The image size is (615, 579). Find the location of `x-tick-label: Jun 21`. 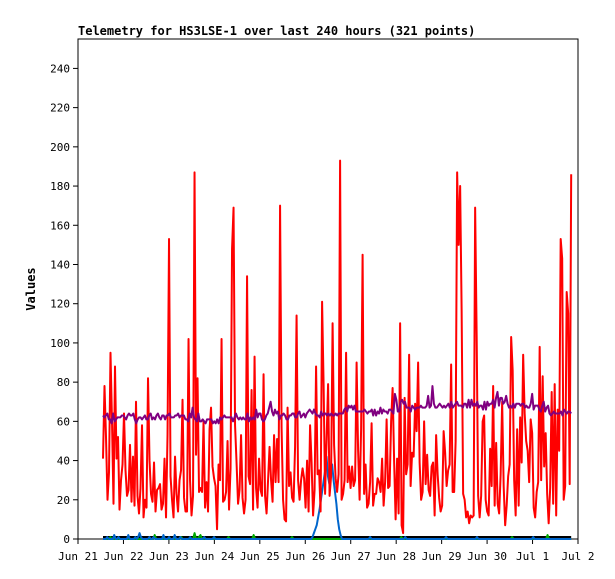

x-tick-label: Jun 21 is located at coordinates (78, 556).